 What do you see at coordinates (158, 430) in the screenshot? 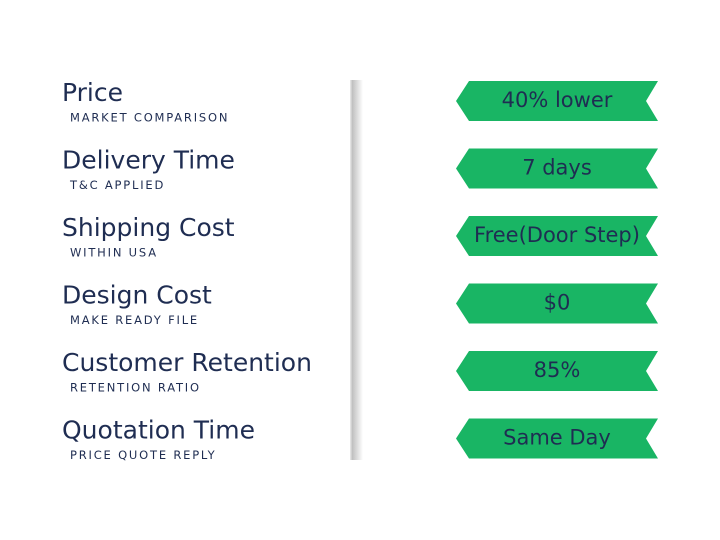
I see `row-label: Quotation Time` at bounding box center [158, 430].